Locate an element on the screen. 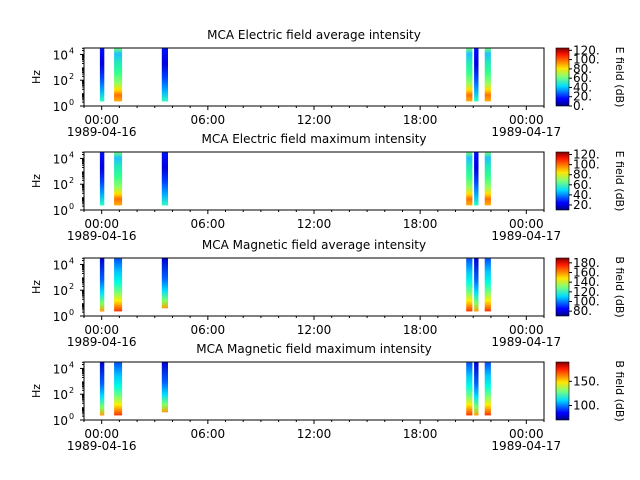 The image size is (640, 480). colorbar-label: B field (dB) is located at coordinates (619, 390).